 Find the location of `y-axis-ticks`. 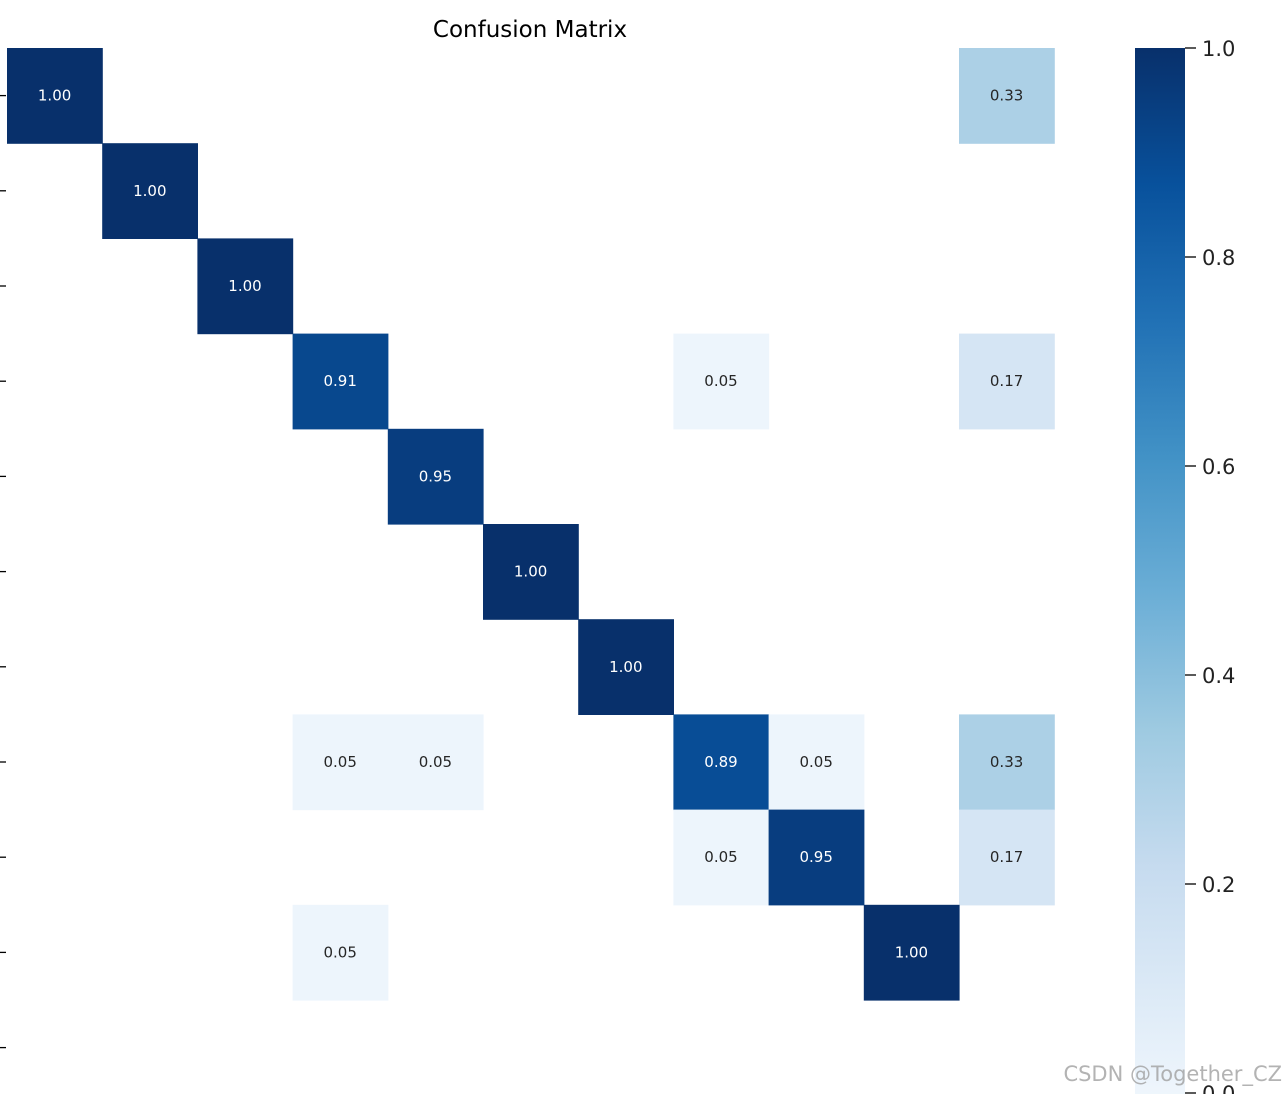

y-axis-ticks is located at coordinates (3, 571).